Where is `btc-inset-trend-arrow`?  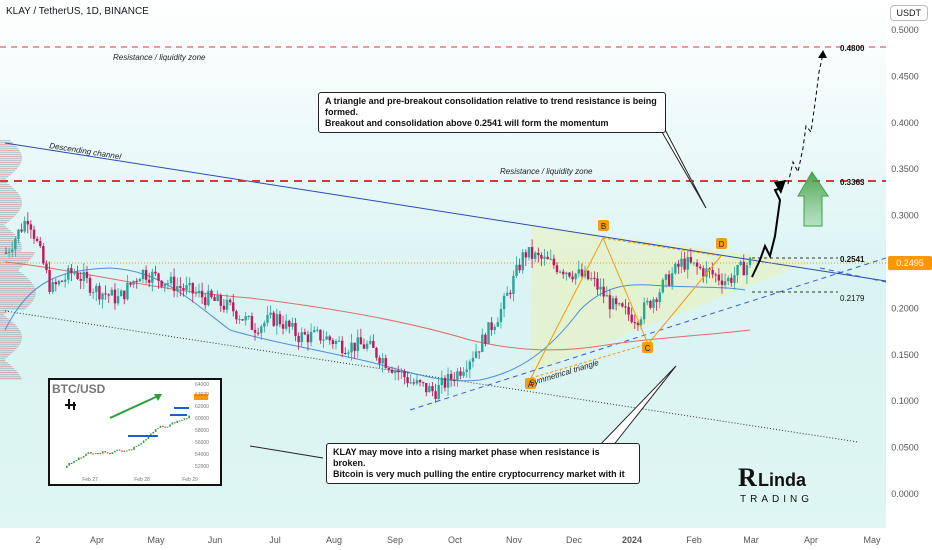
btc-inset-trend-arrow is located at coordinates (134, 407).